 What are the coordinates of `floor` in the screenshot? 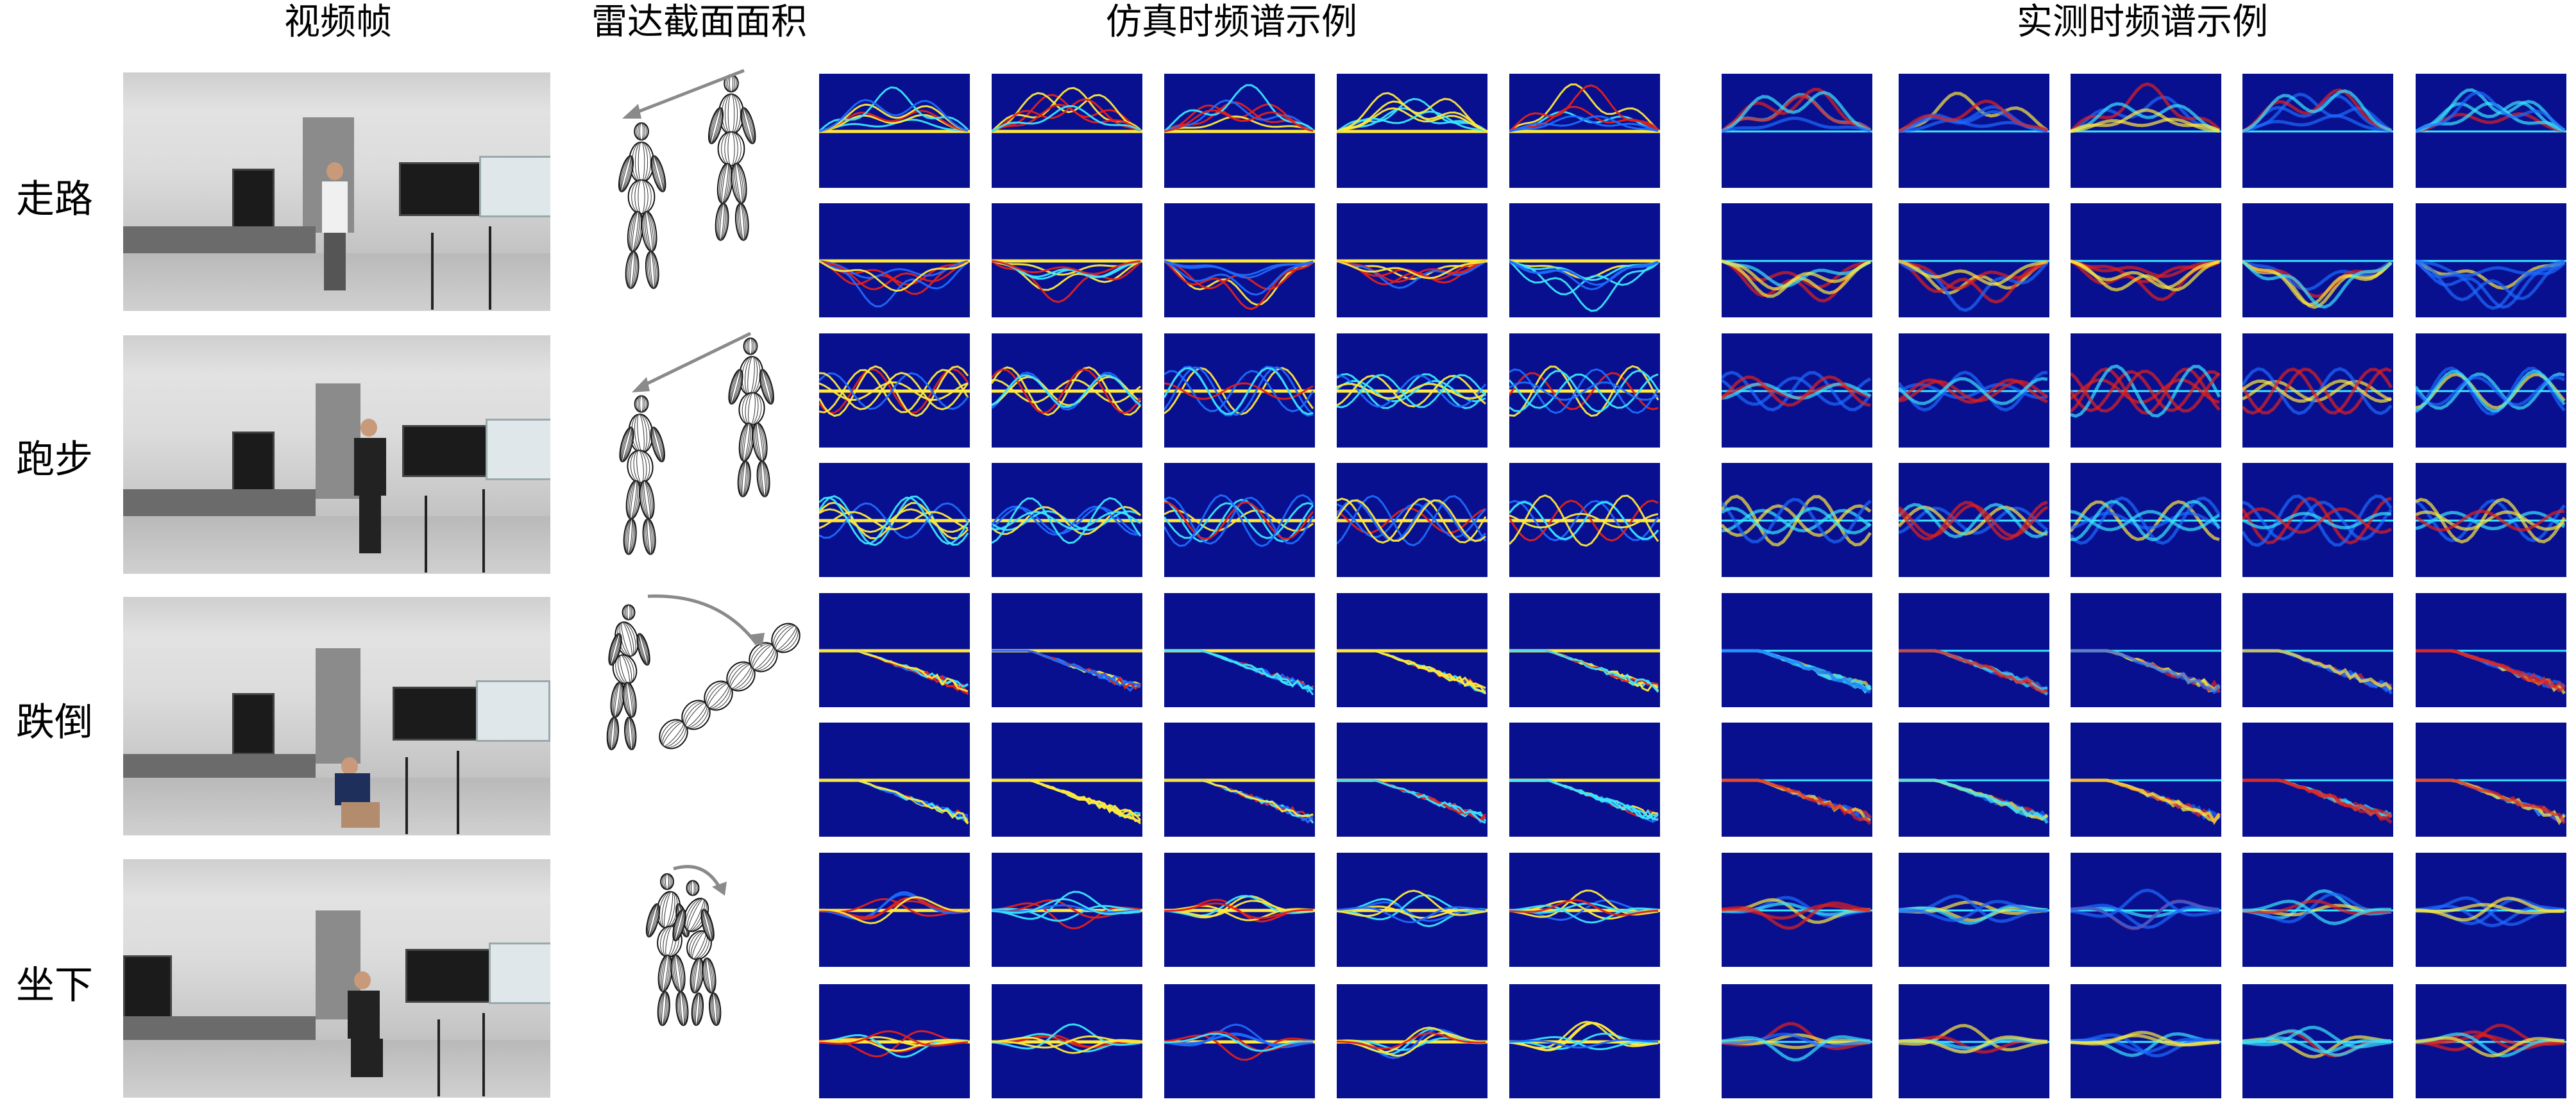 It's located at (336, 545).